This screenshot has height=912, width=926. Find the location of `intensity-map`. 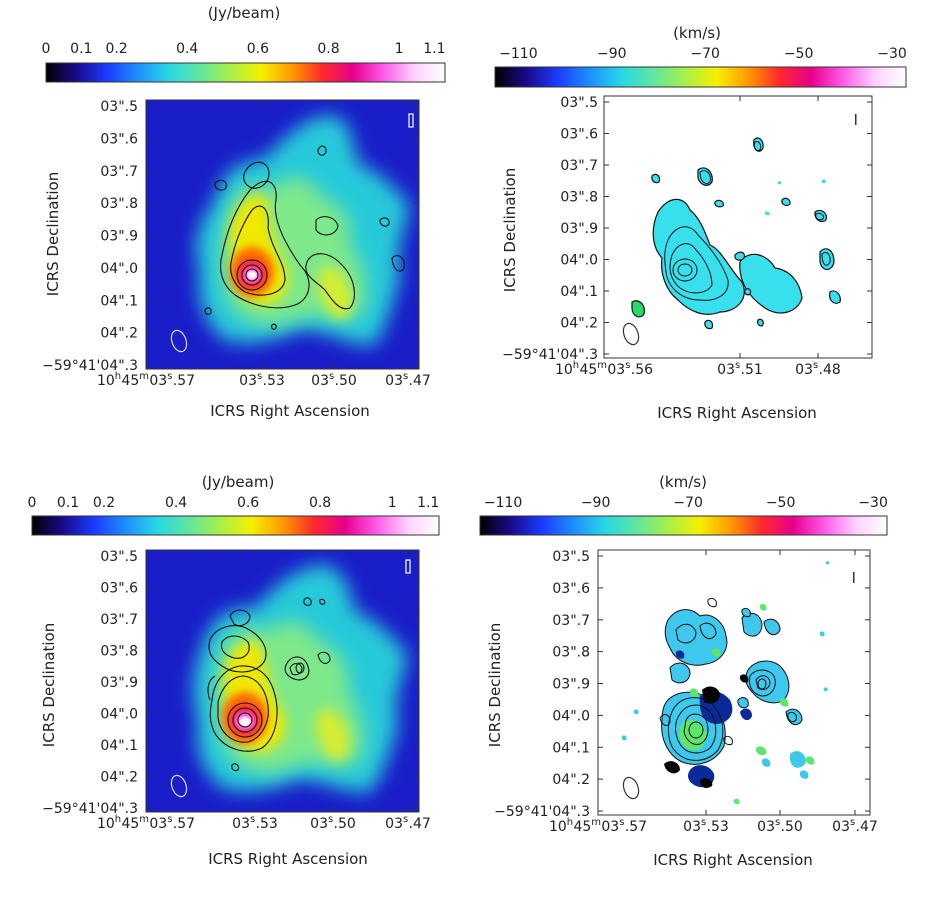

intensity-map is located at coordinates (282, 234).